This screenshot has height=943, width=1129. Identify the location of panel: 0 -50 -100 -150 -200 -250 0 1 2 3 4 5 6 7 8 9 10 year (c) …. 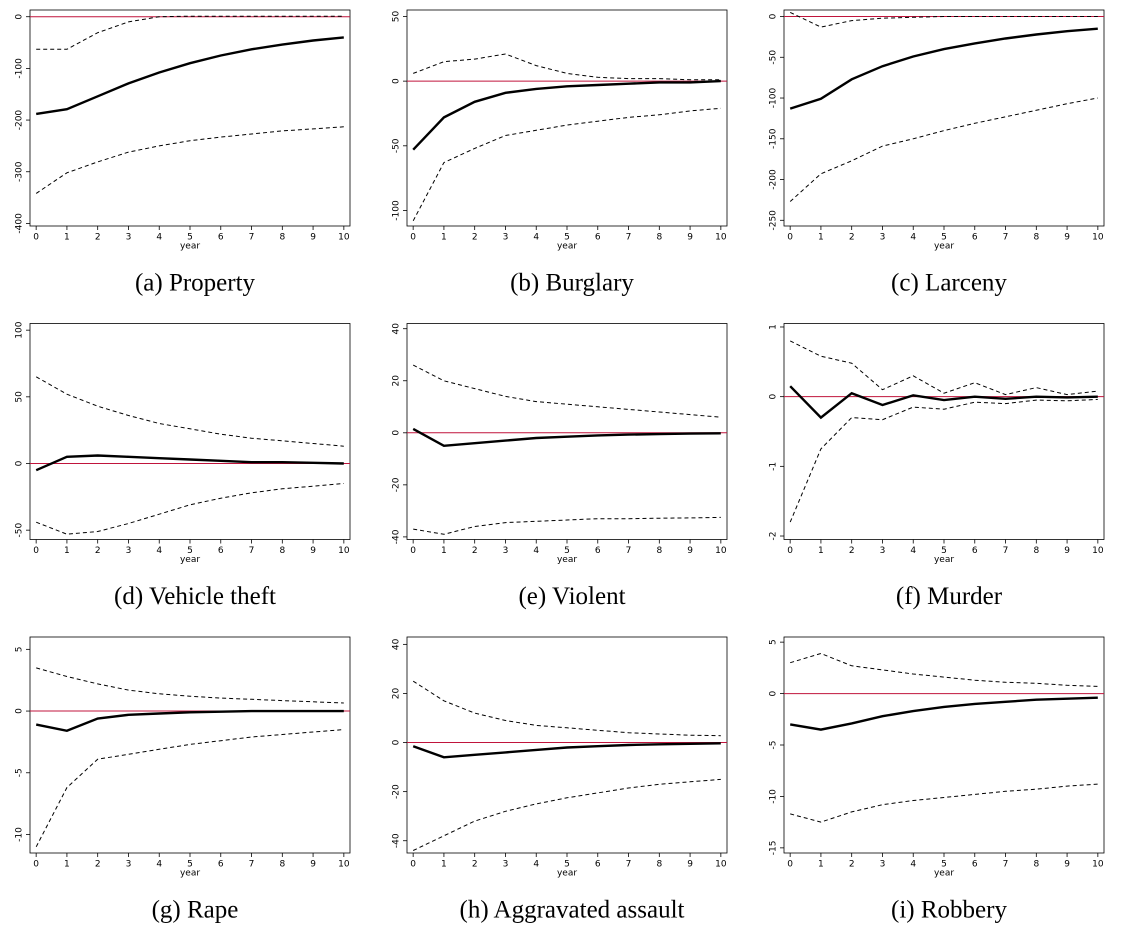
(937, 153).